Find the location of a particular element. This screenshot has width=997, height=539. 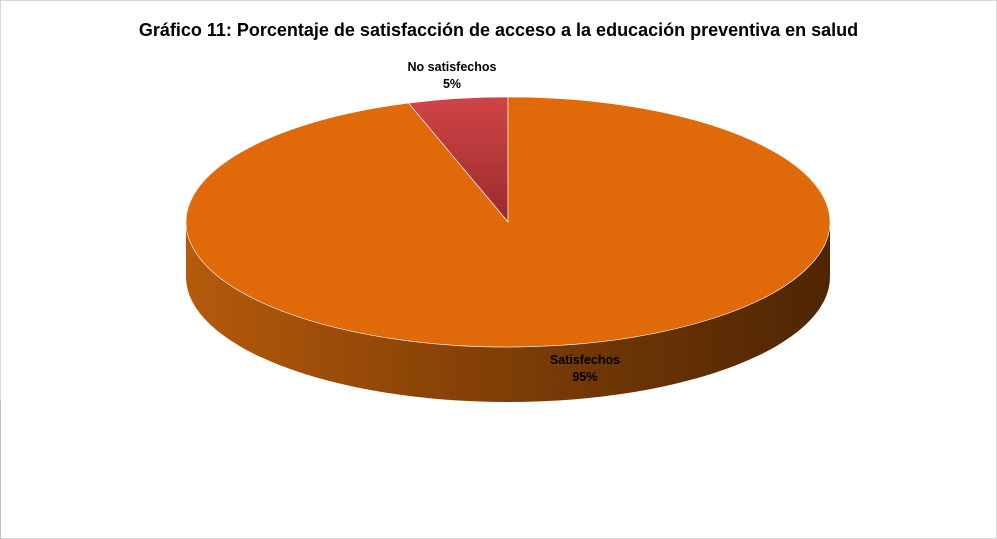

data-label-category-1: Satisfechos is located at coordinates (585, 360).